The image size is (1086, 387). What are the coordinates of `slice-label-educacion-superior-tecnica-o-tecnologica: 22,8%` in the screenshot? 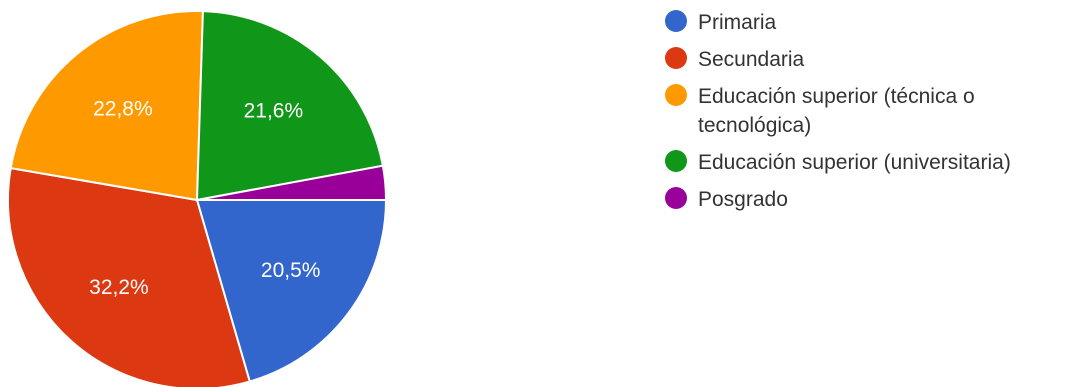 It's located at (123, 109).